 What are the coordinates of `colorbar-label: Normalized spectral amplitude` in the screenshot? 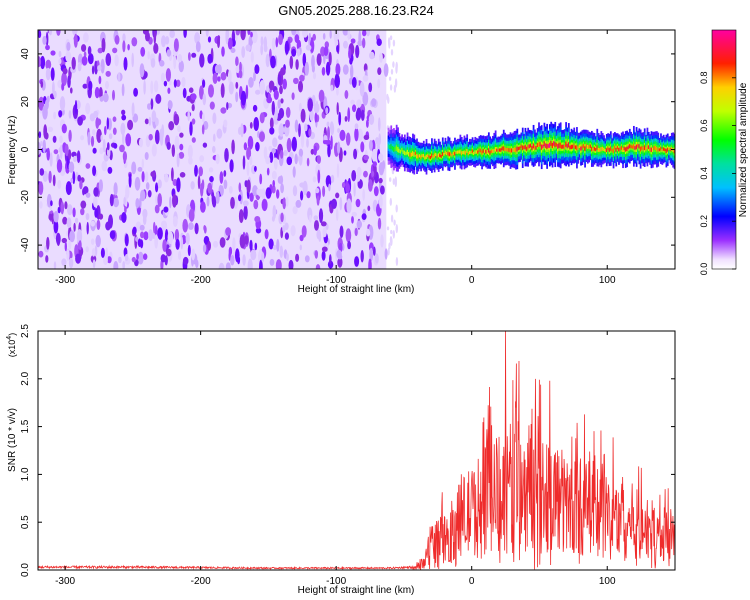 It's located at (743, 149).